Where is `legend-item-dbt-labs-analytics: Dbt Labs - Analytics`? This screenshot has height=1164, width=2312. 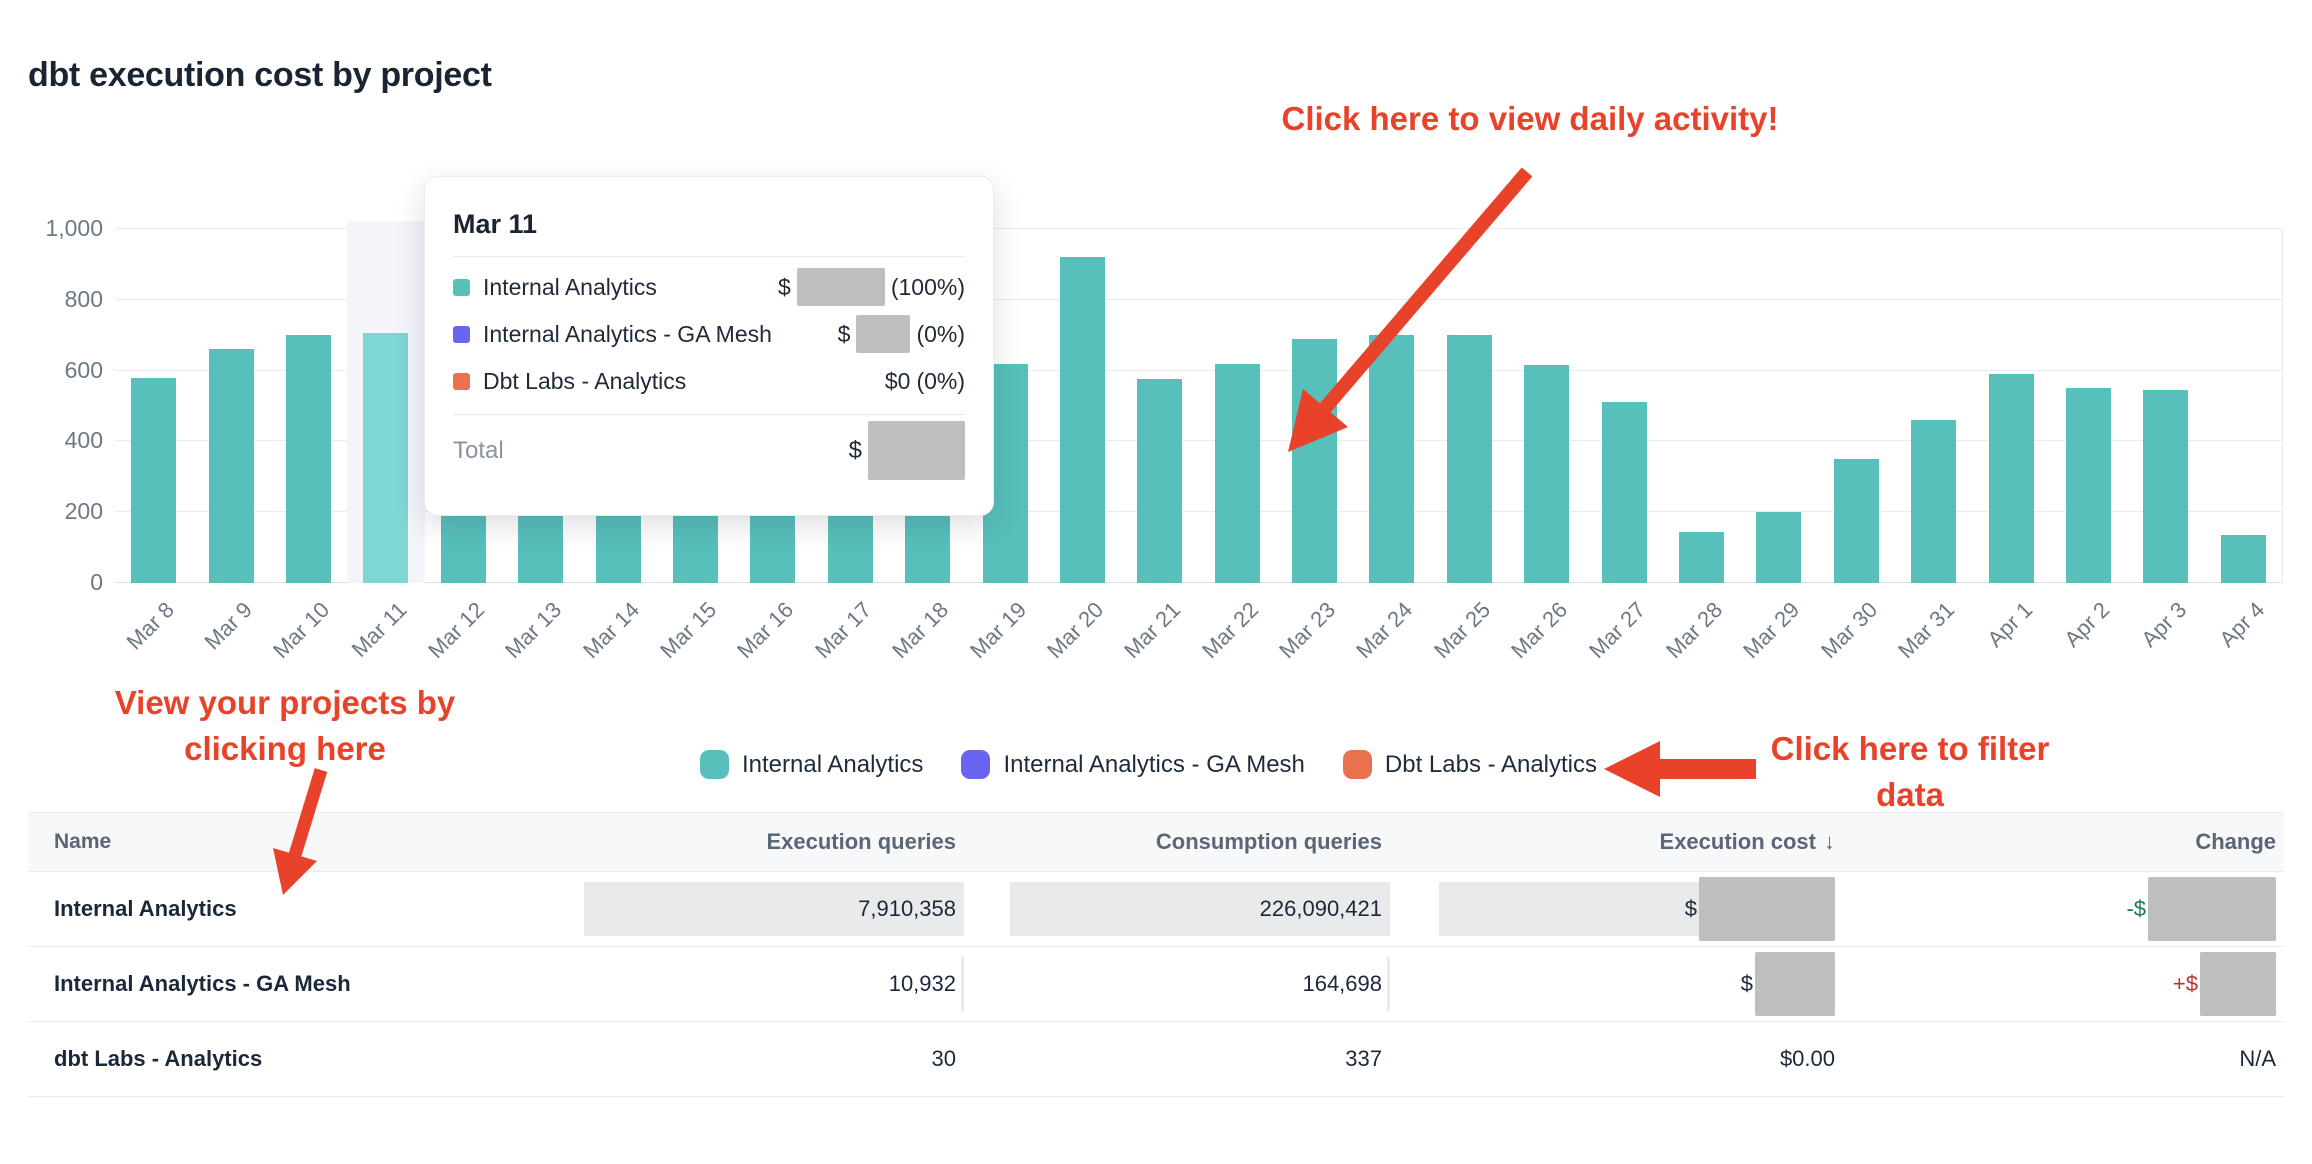
legend-item-dbt-labs-analytics: Dbt Labs - Analytics is located at coordinates (1469, 764).